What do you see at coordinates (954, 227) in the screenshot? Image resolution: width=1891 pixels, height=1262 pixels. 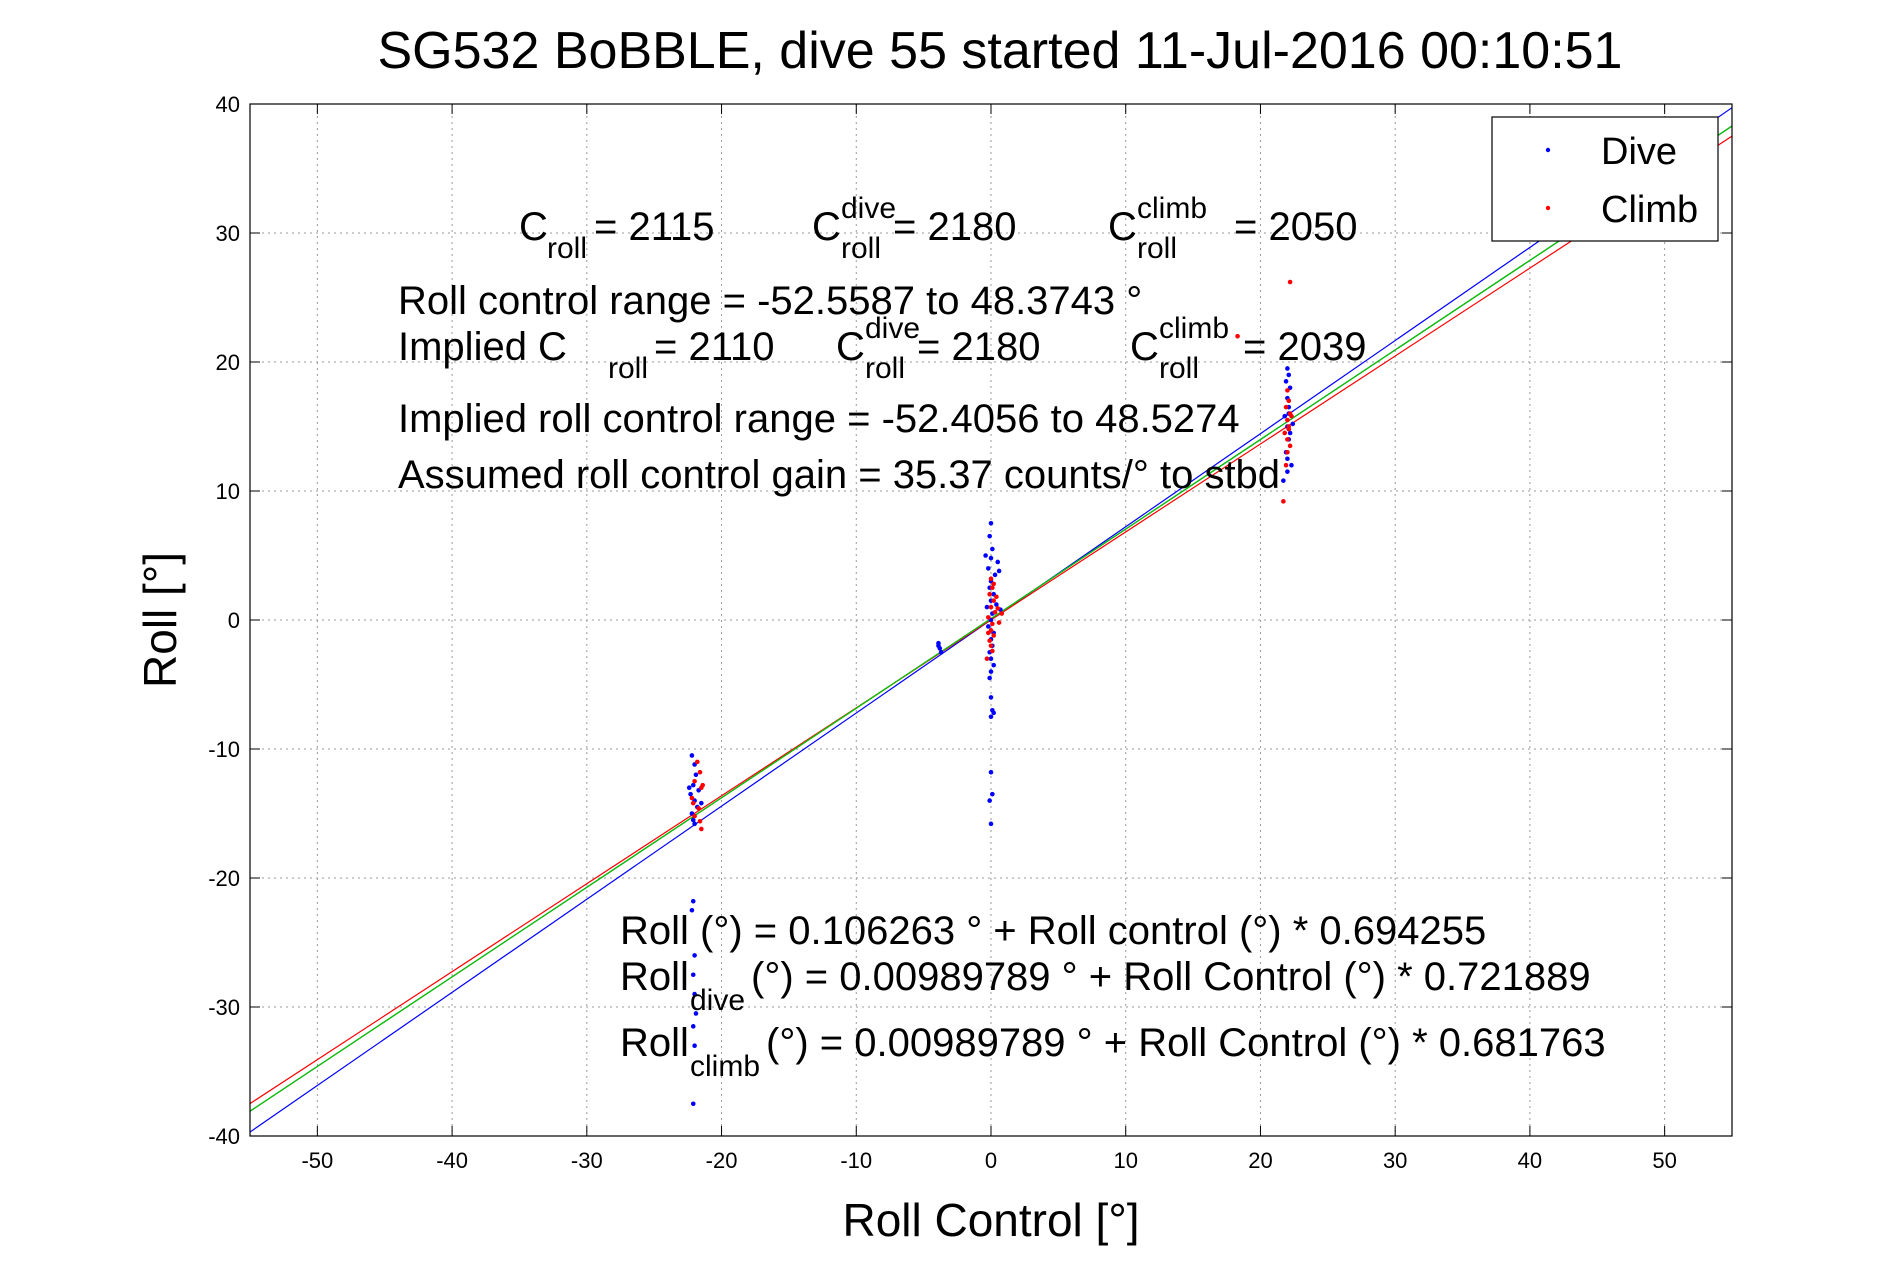 I see `c-roll-dive-value: = 2180` at bounding box center [954, 227].